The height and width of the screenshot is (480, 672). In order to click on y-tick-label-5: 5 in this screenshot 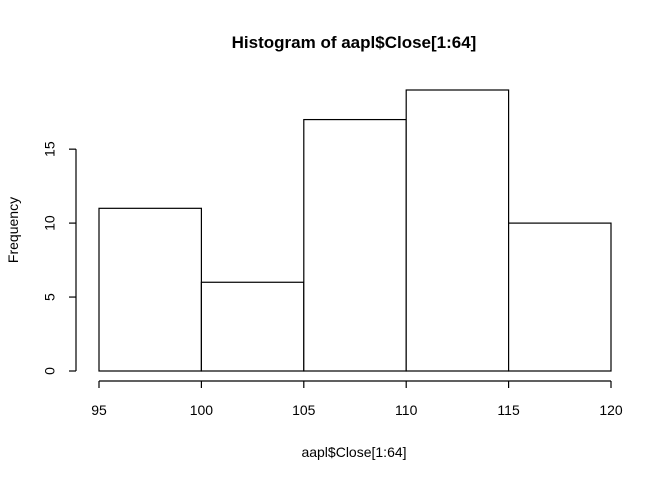, I will do `click(50, 297)`.